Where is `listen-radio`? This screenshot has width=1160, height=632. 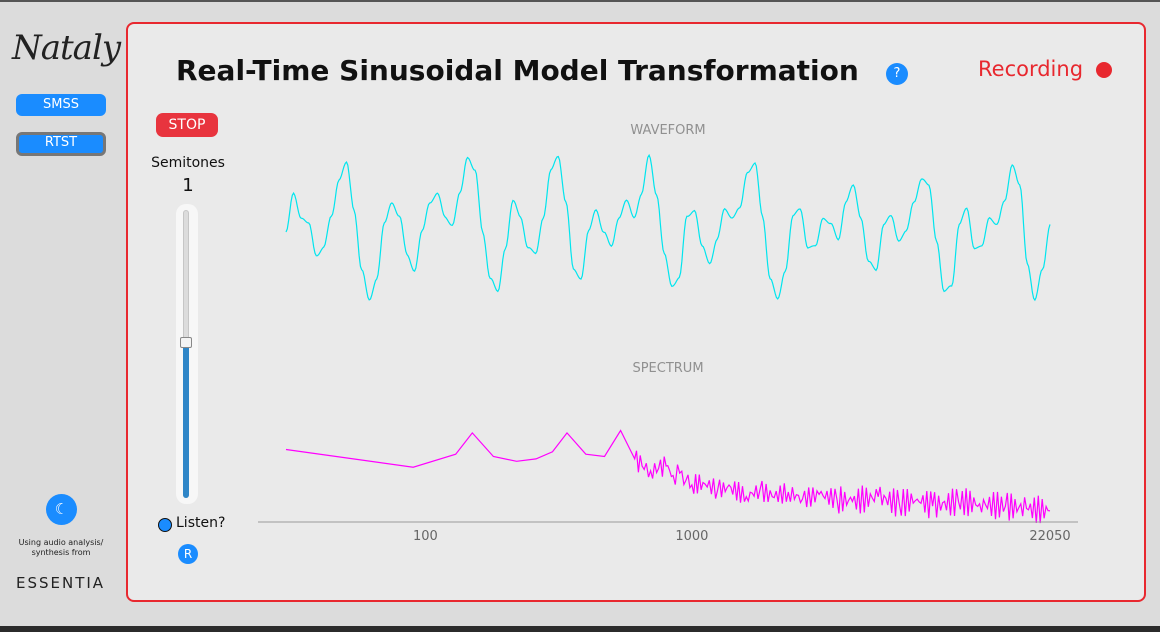
listen-radio is located at coordinates (165, 525).